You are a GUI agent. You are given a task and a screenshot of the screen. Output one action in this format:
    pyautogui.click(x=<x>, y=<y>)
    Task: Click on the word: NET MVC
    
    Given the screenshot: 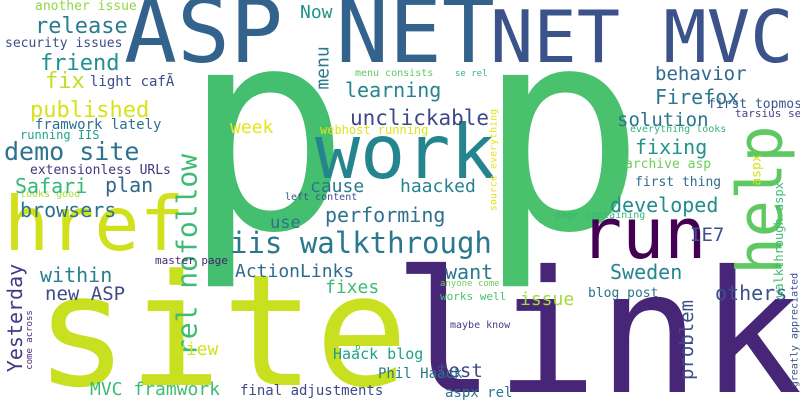 What is the action you would take?
    pyautogui.click(x=641, y=39)
    